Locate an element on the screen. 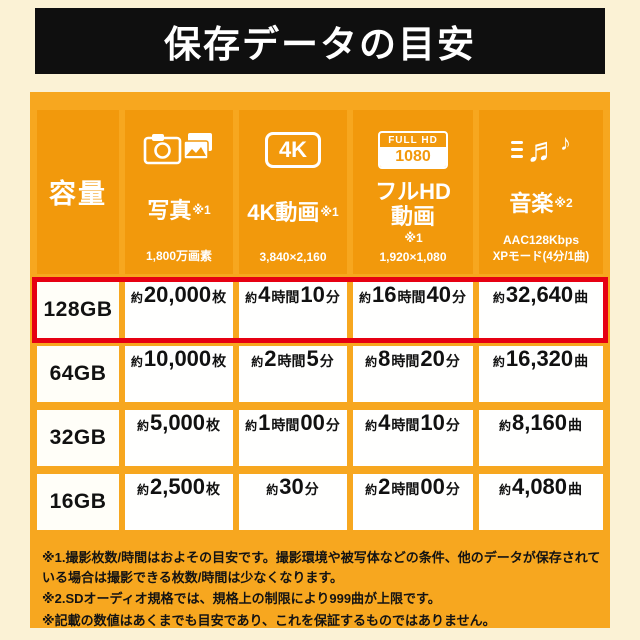  value-cell-music: 約 8,160 曲 is located at coordinates (541, 438).